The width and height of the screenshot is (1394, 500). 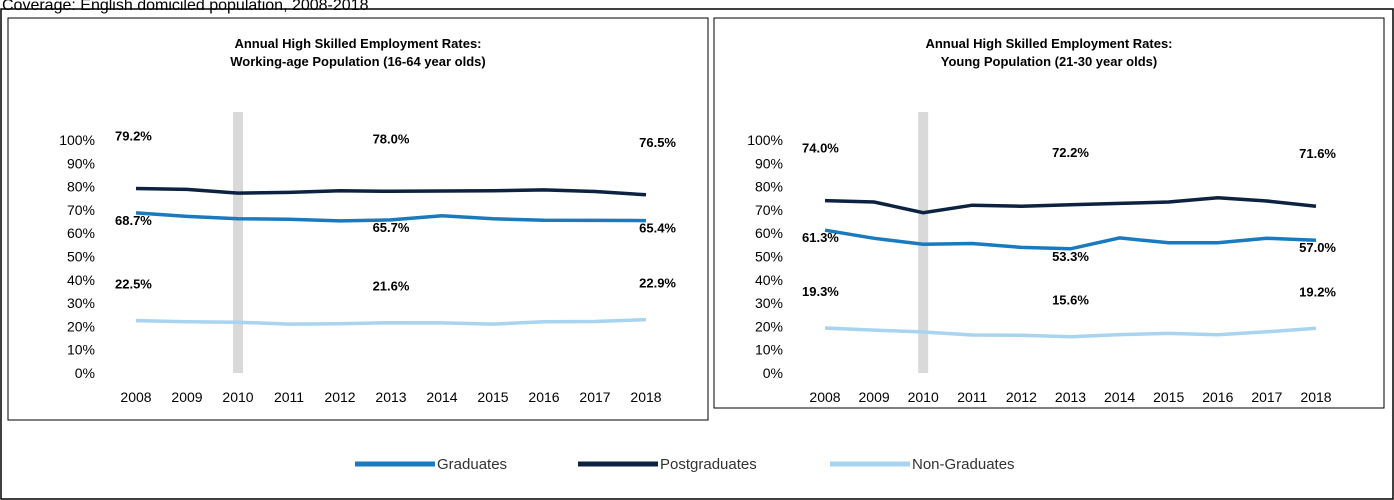 I want to click on data-label: 61.3%, so click(x=820, y=237).